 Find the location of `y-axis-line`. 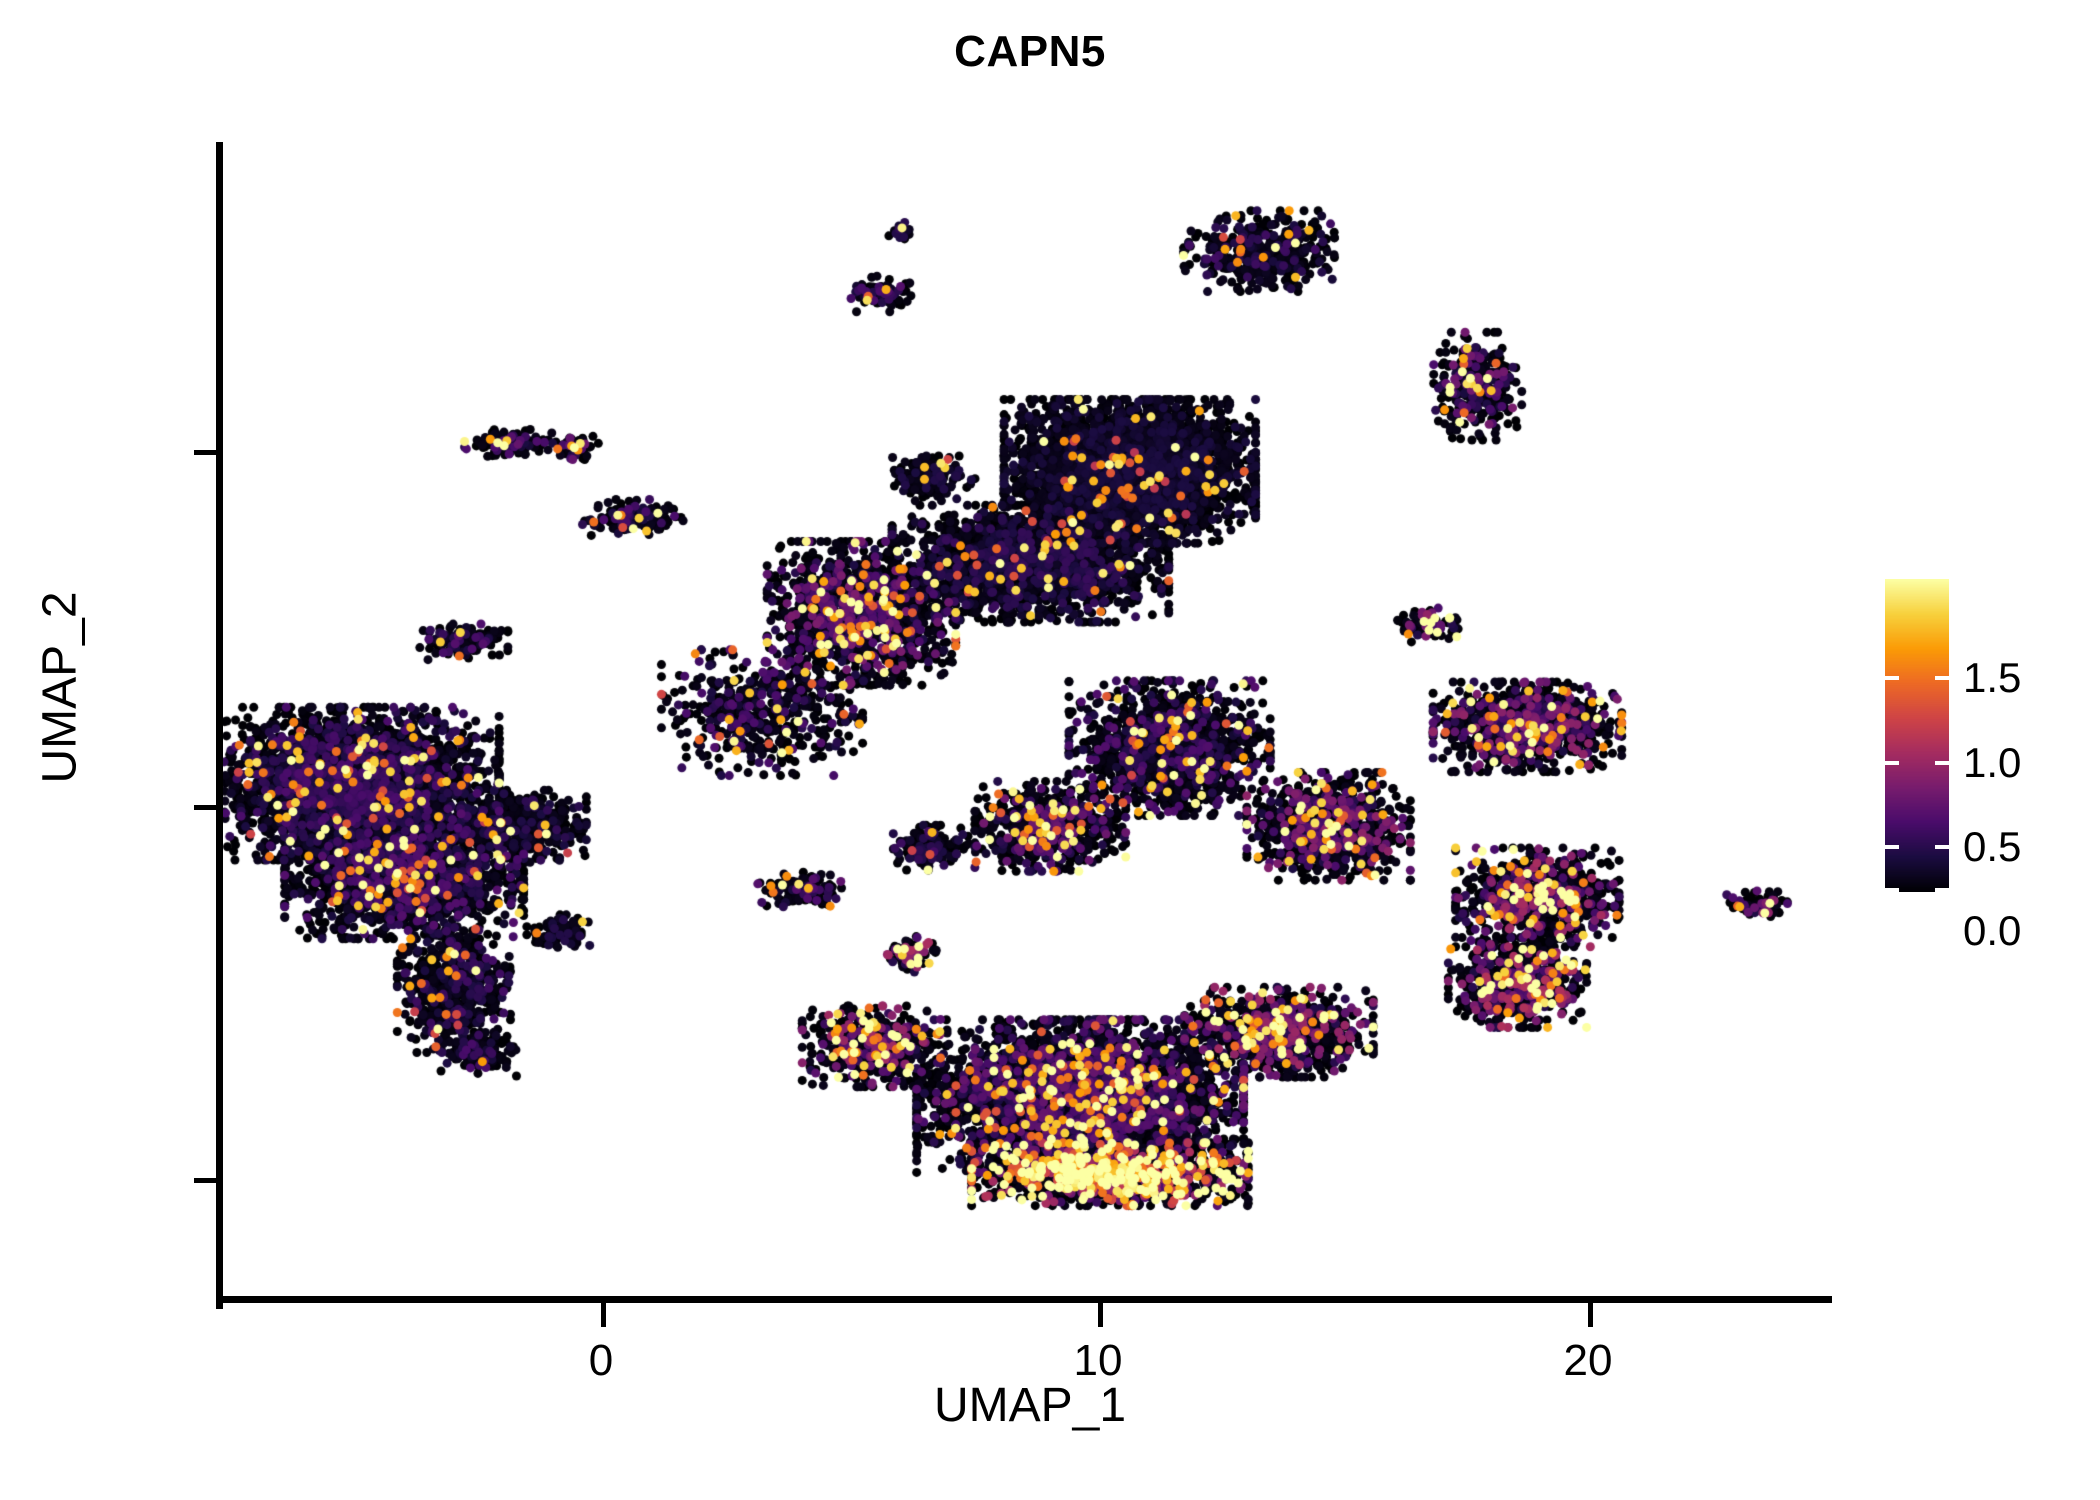

y-axis-line is located at coordinates (219, 725).